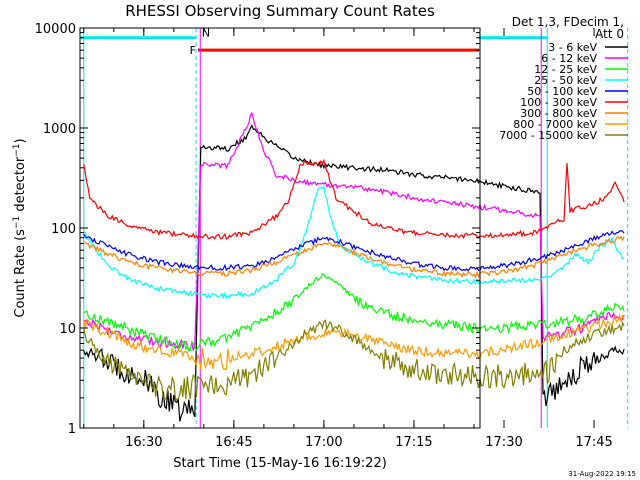 This screenshot has height=480, width=640. I want to click on legend-label: 800 - 7000 keV, so click(555, 124).